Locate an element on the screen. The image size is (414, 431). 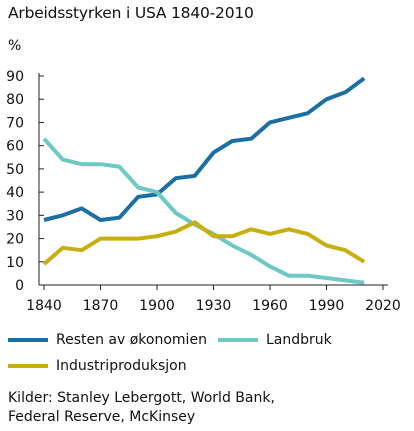
legend-item-industri: Industriproduksjon is located at coordinates (97, 366).